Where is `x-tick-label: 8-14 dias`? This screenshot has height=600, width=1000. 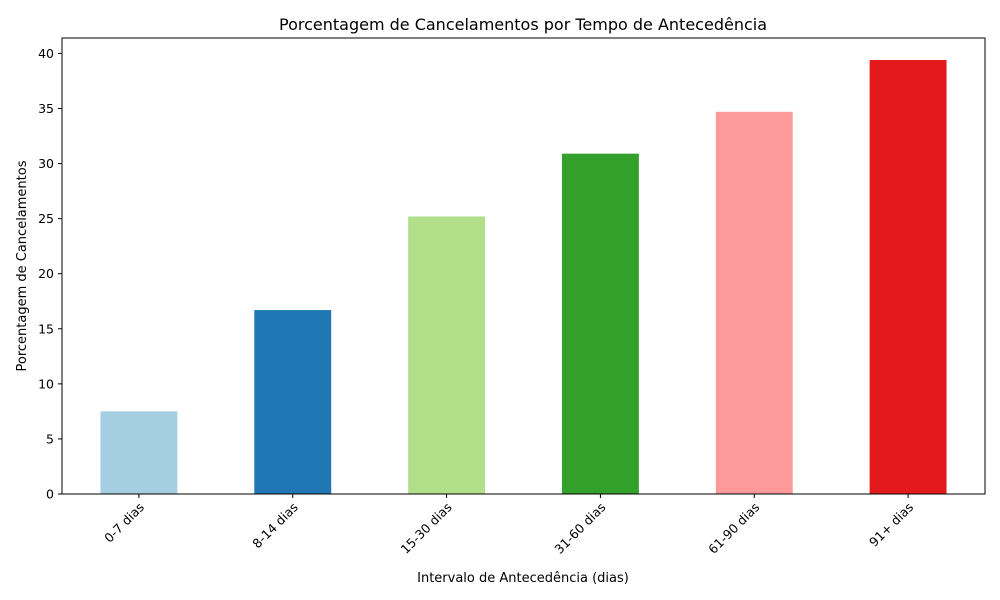
x-tick-label: 8-14 dias is located at coordinates (275, 526).